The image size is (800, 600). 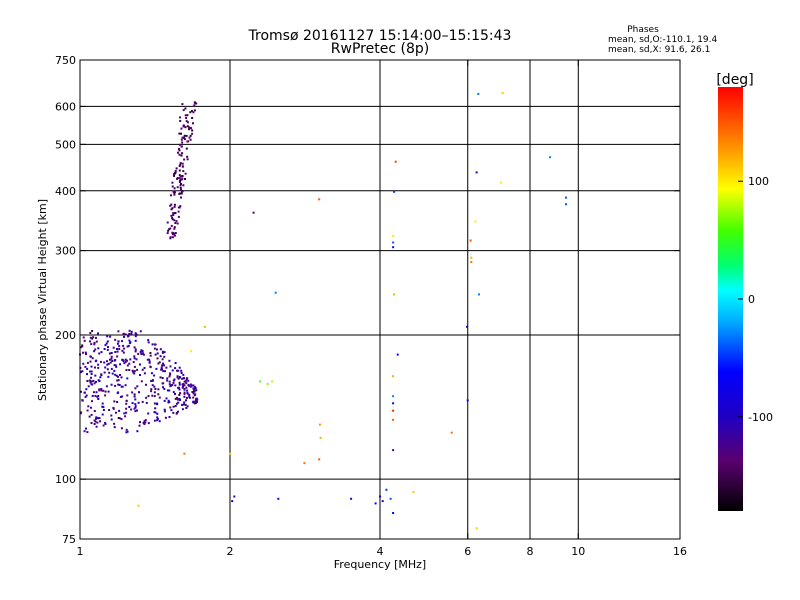 What do you see at coordinates (680, 551) in the screenshot?
I see `x-tick-label: 16` at bounding box center [680, 551].